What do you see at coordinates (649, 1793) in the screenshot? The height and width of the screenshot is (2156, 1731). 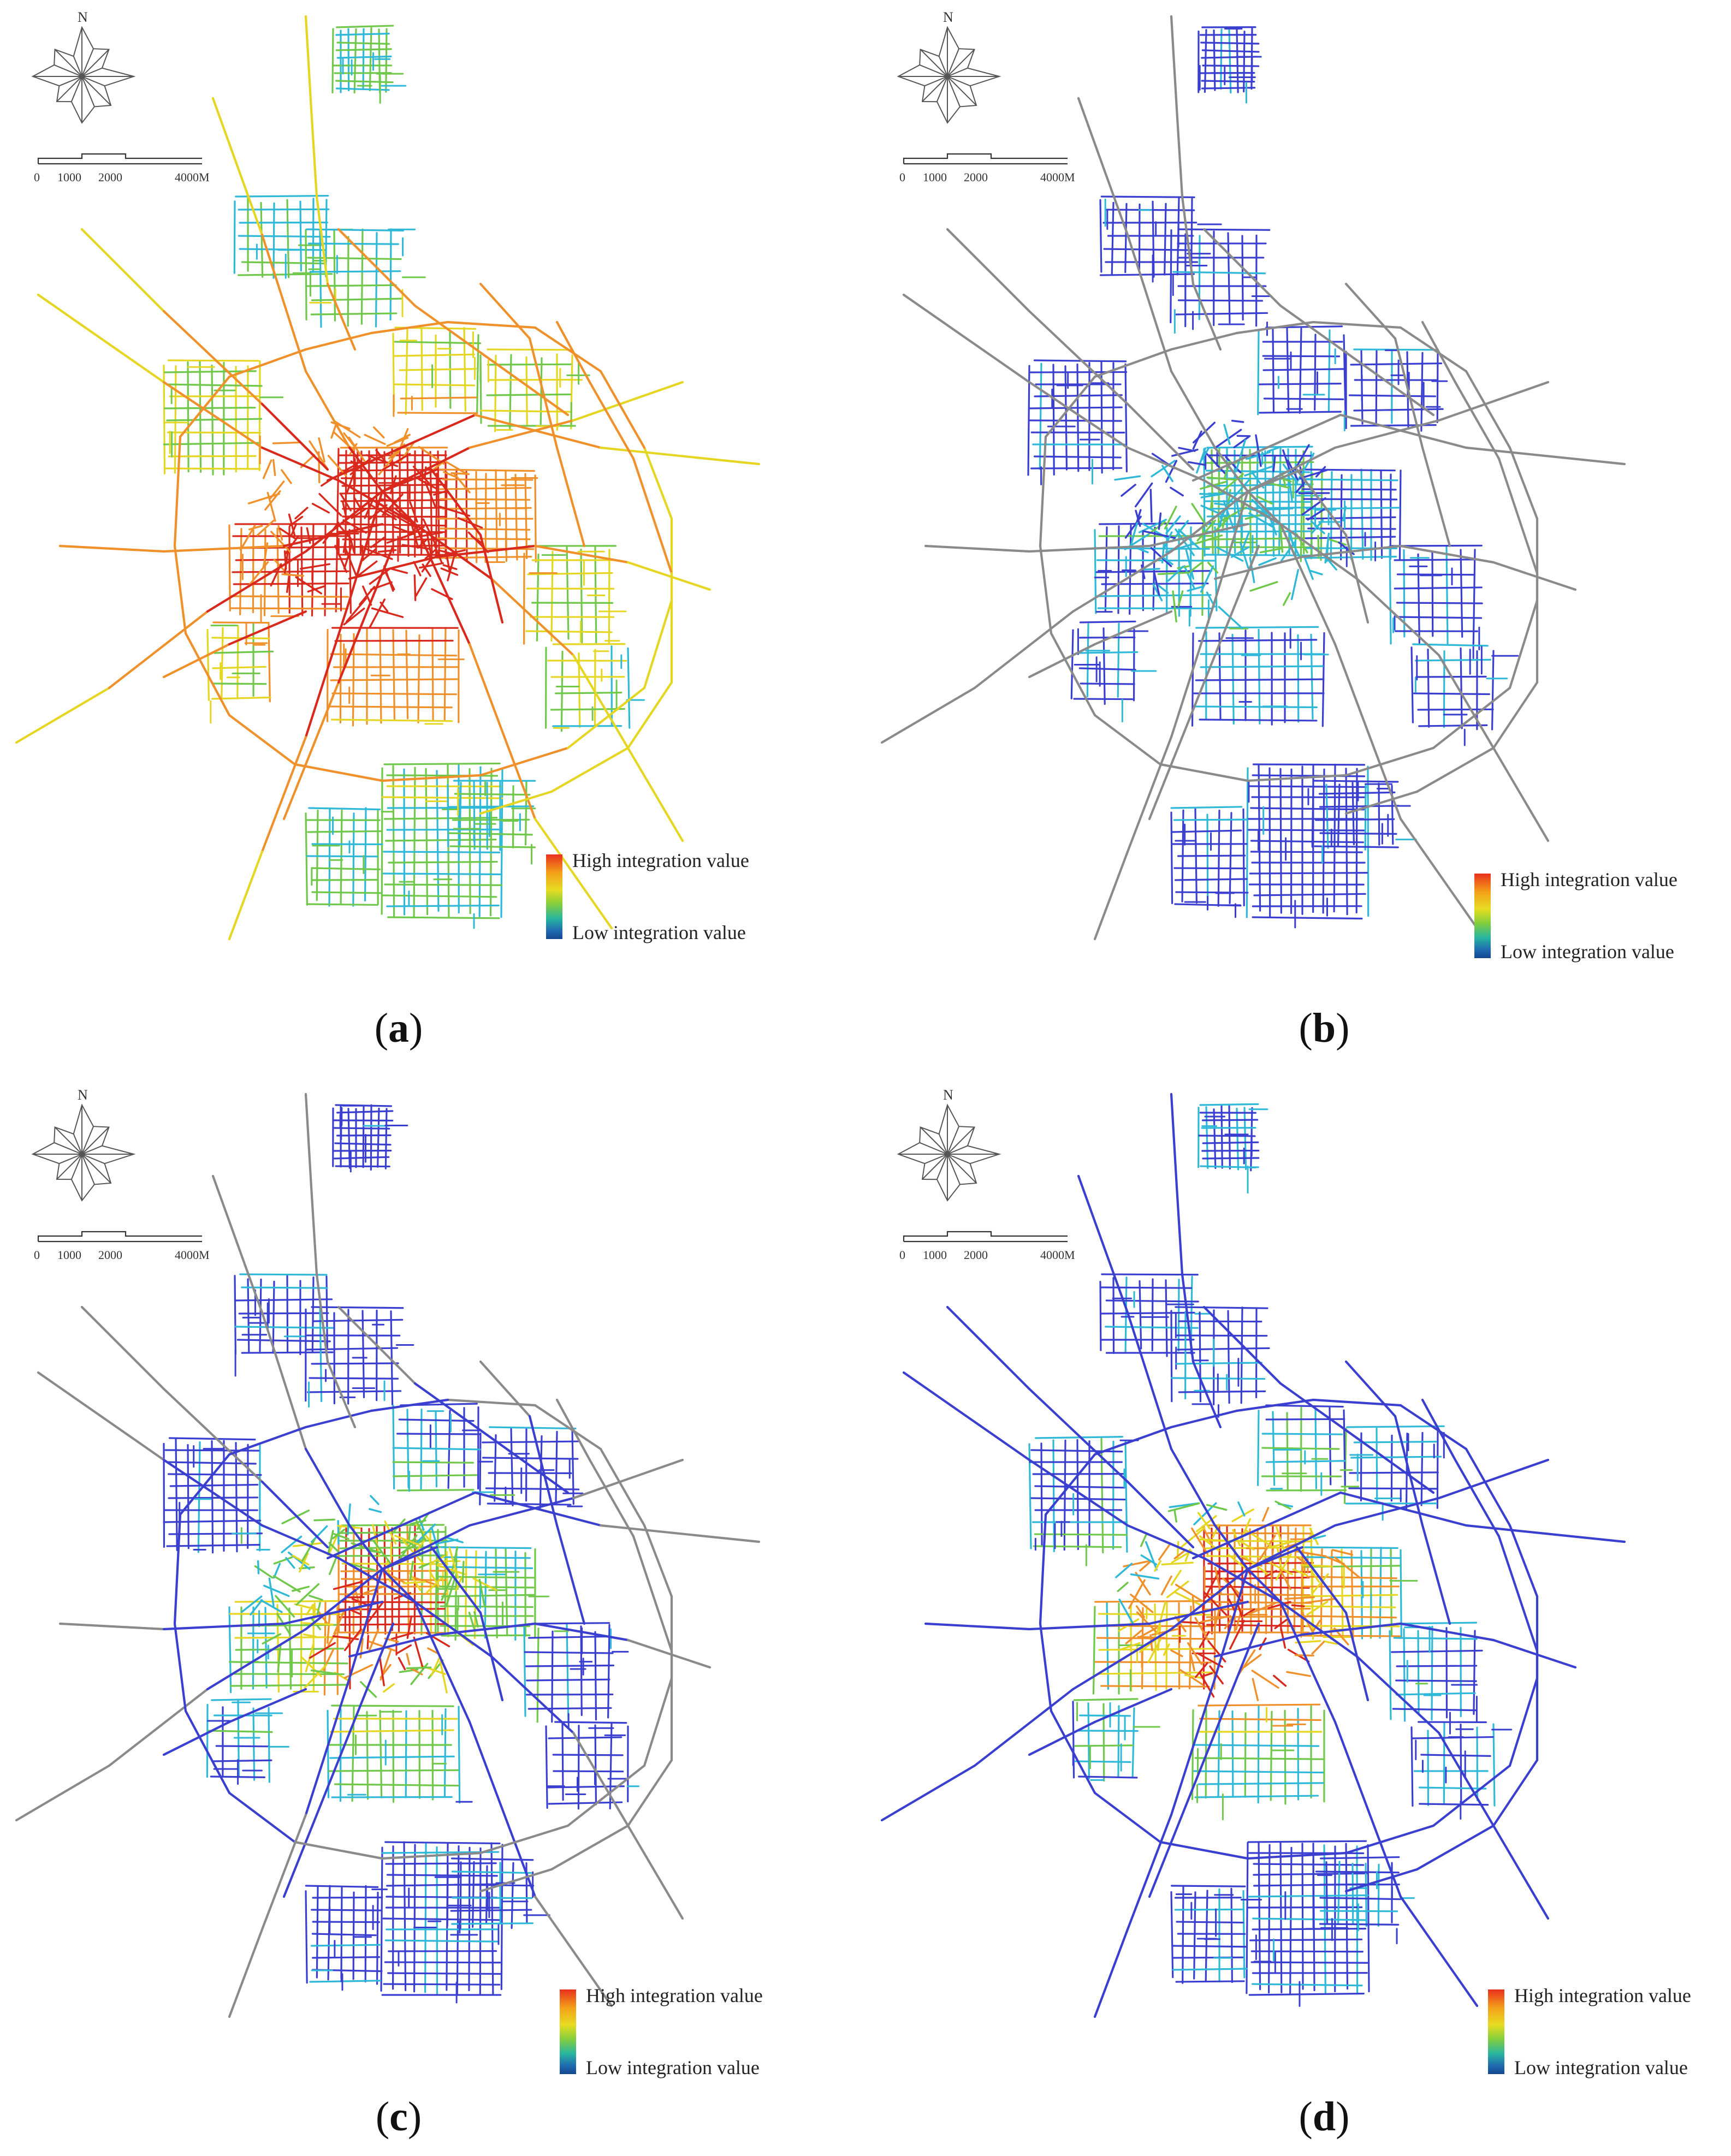 I see `outer-ring-road` at bounding box center [649, 1793].